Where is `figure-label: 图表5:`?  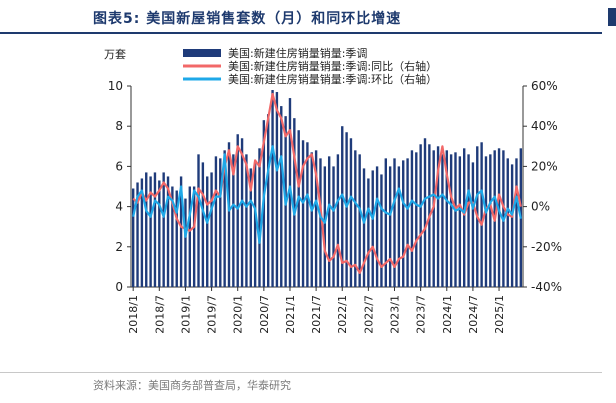
figure-label: 图表5: is located at coordinates (117, 19).